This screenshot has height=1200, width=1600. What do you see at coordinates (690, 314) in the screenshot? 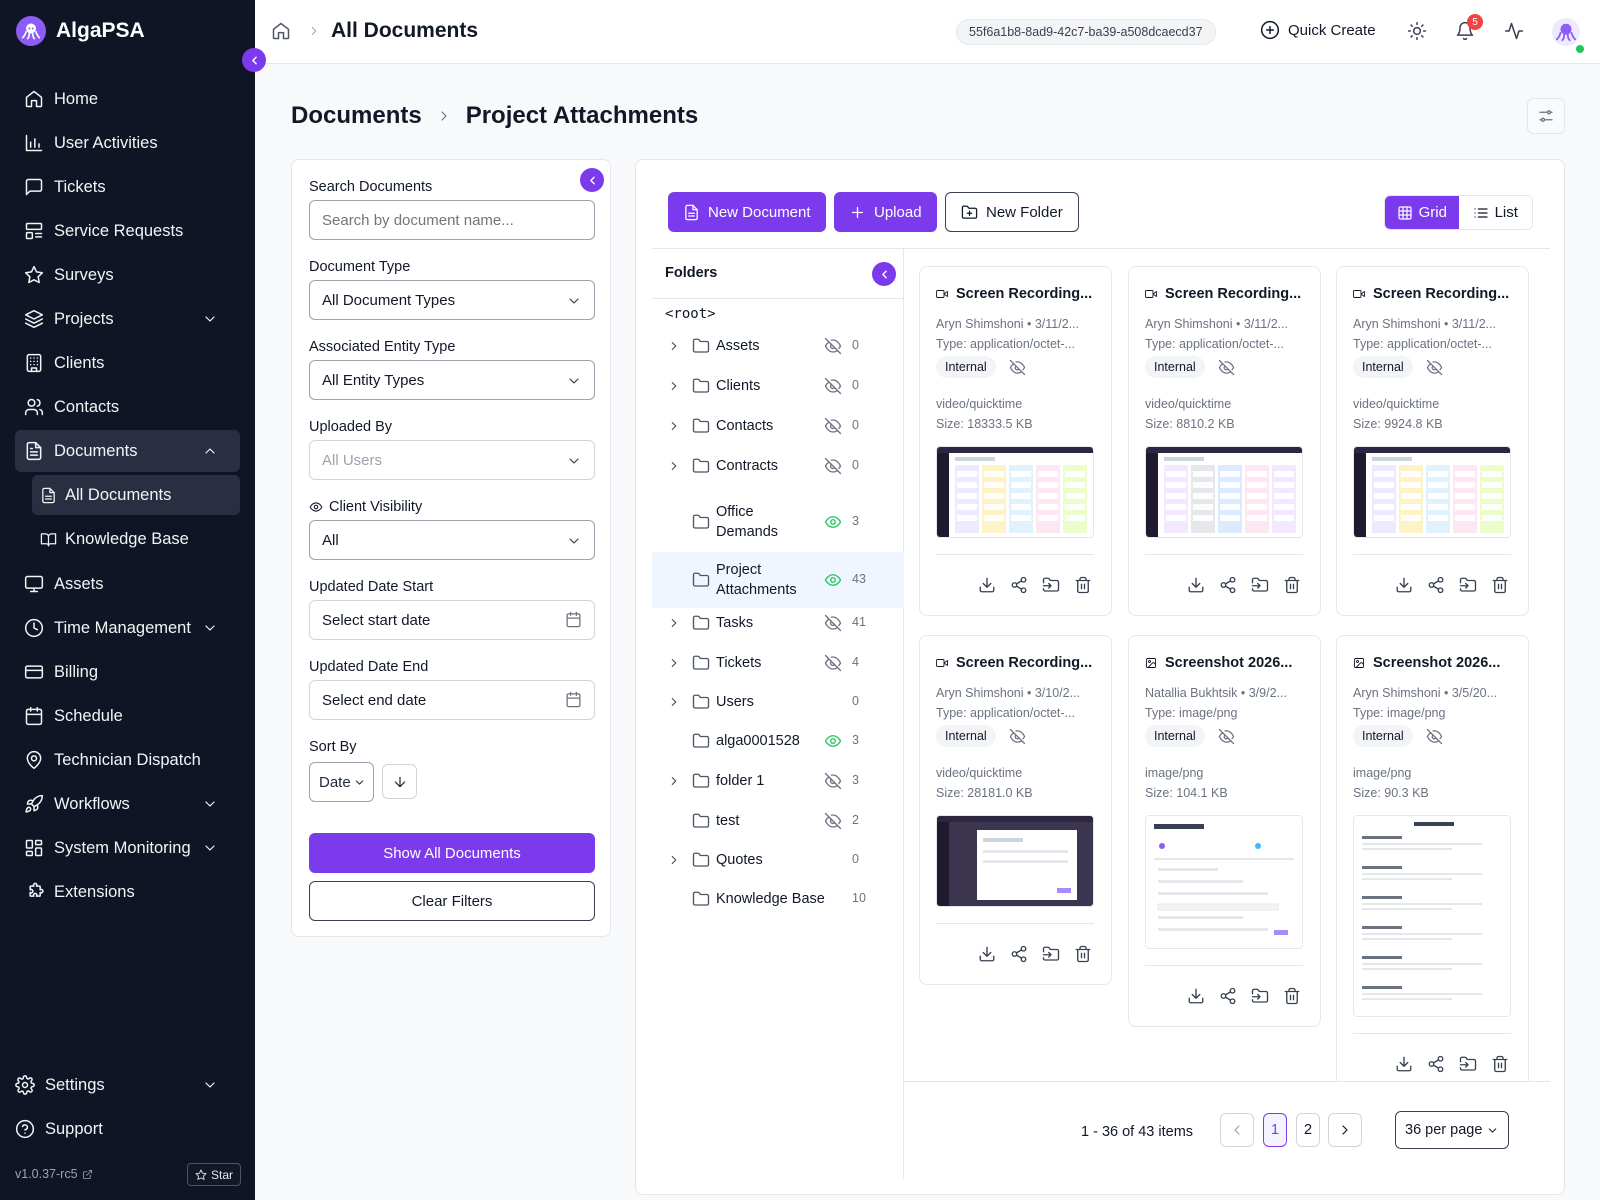
I see `folder-root: <root>` at bounding box center [690, 314].